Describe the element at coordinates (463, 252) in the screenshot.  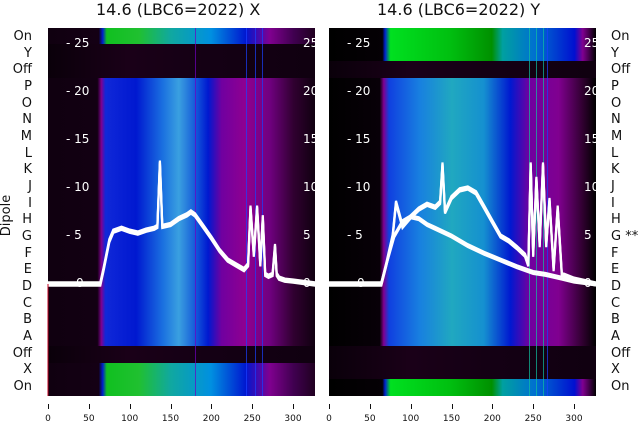
I see `series-line-trace-lower` at that location.